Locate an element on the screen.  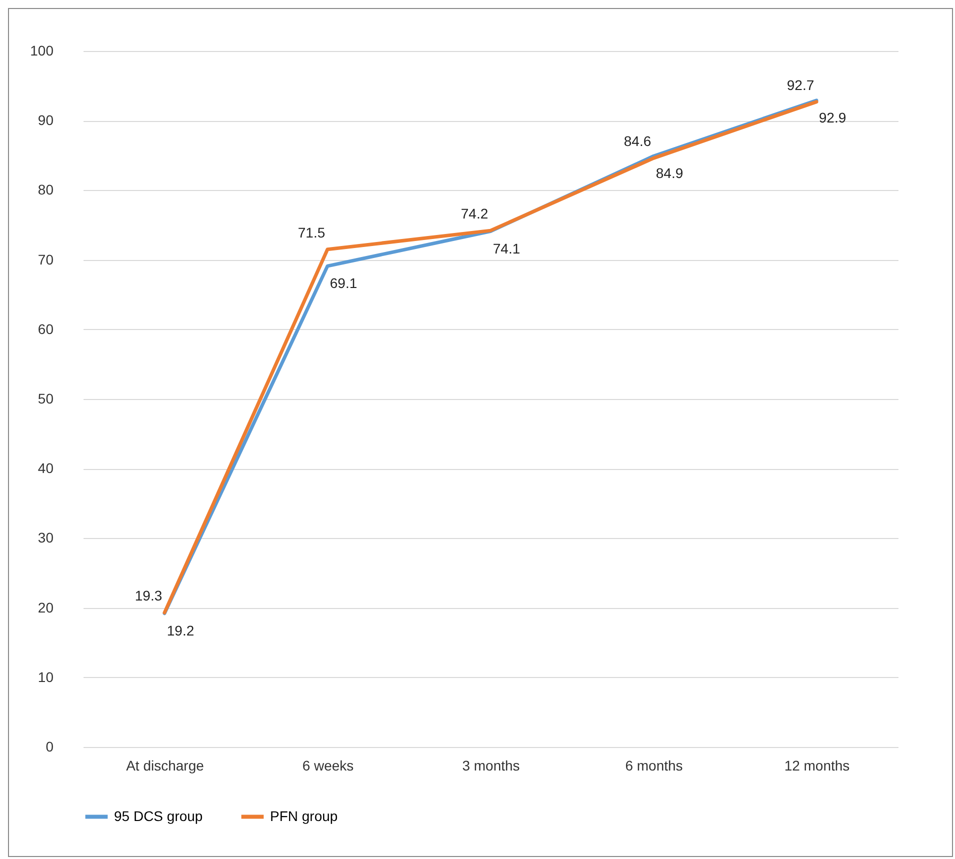
legend-label: 95 DCS group is located at coordinates (158, 816).